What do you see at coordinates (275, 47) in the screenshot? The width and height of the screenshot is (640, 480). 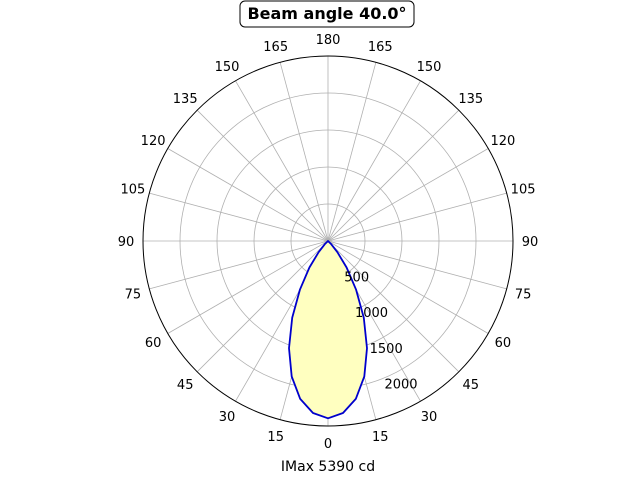 I see `angle-tick-label-left: 165` at bounding box center [275, 47].